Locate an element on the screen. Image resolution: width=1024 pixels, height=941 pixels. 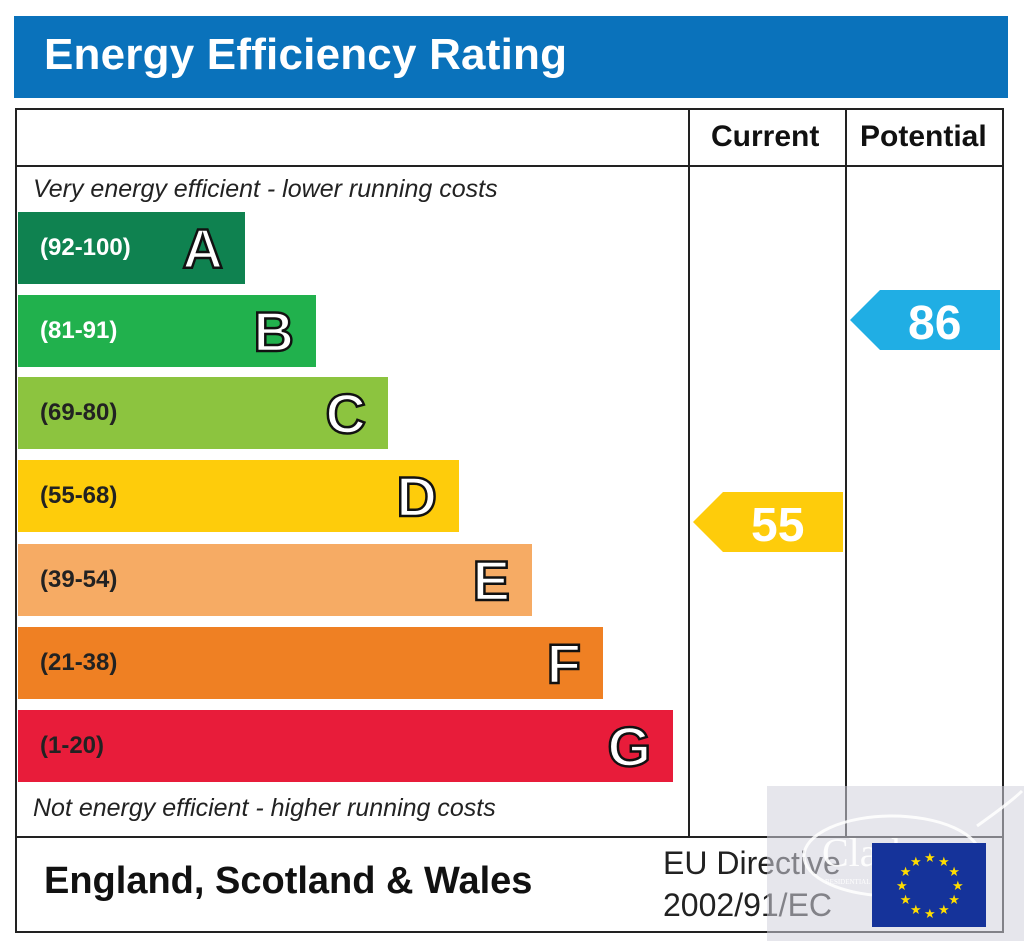
band-a: (92-100) A is located at coordinates (131, 248).